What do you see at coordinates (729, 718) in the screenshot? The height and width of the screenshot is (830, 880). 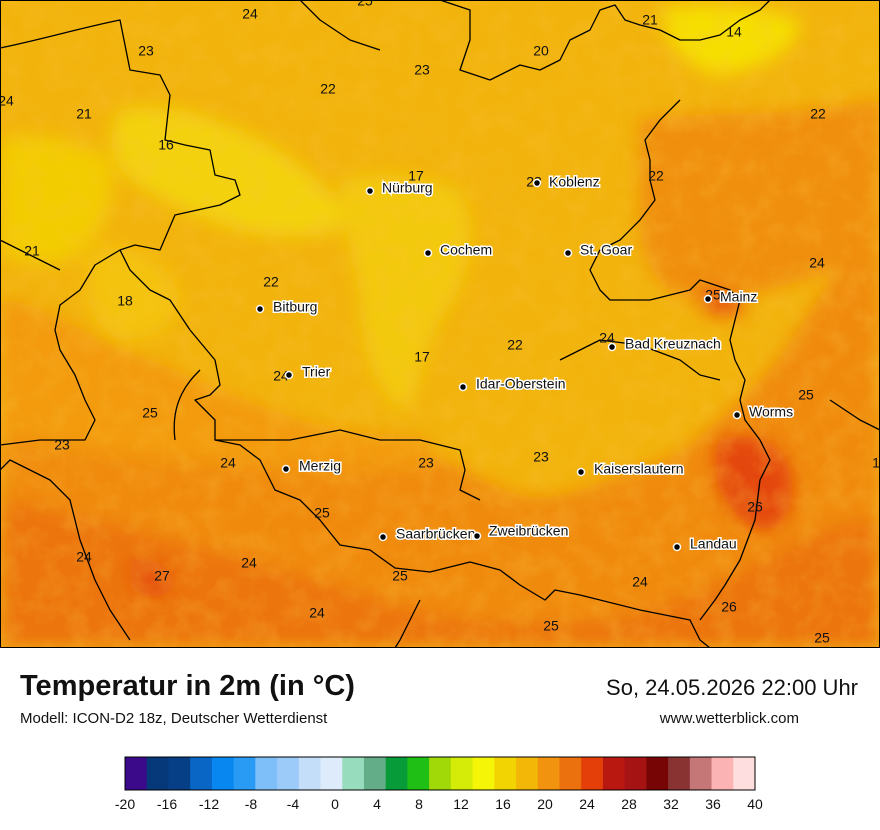 I see `website-link: www.wetterblick.com` at bounding box center [729, 718].